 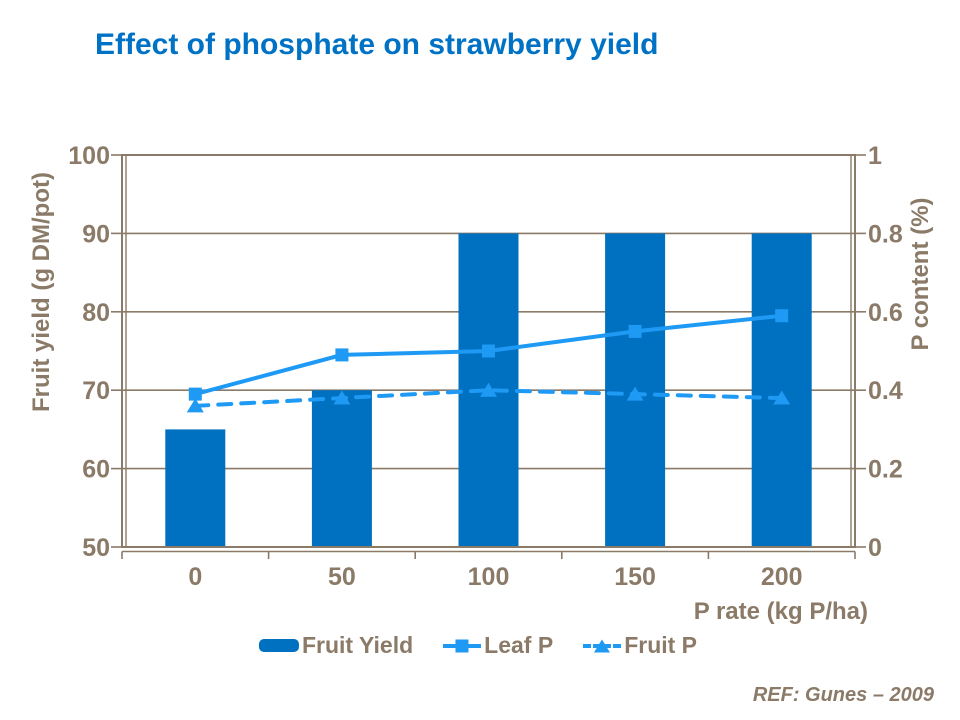 What do you see at coordinates (875, 156) in the screenshot?
I see `right-axis-tick-label: 1` at bounding box center [875, 156].